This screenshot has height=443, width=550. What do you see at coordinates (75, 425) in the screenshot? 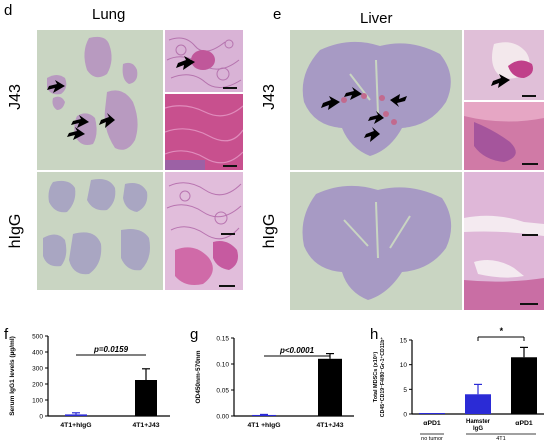
I see `x-tick-label: 4T1+hIgG` at bounding box center [75, 425].